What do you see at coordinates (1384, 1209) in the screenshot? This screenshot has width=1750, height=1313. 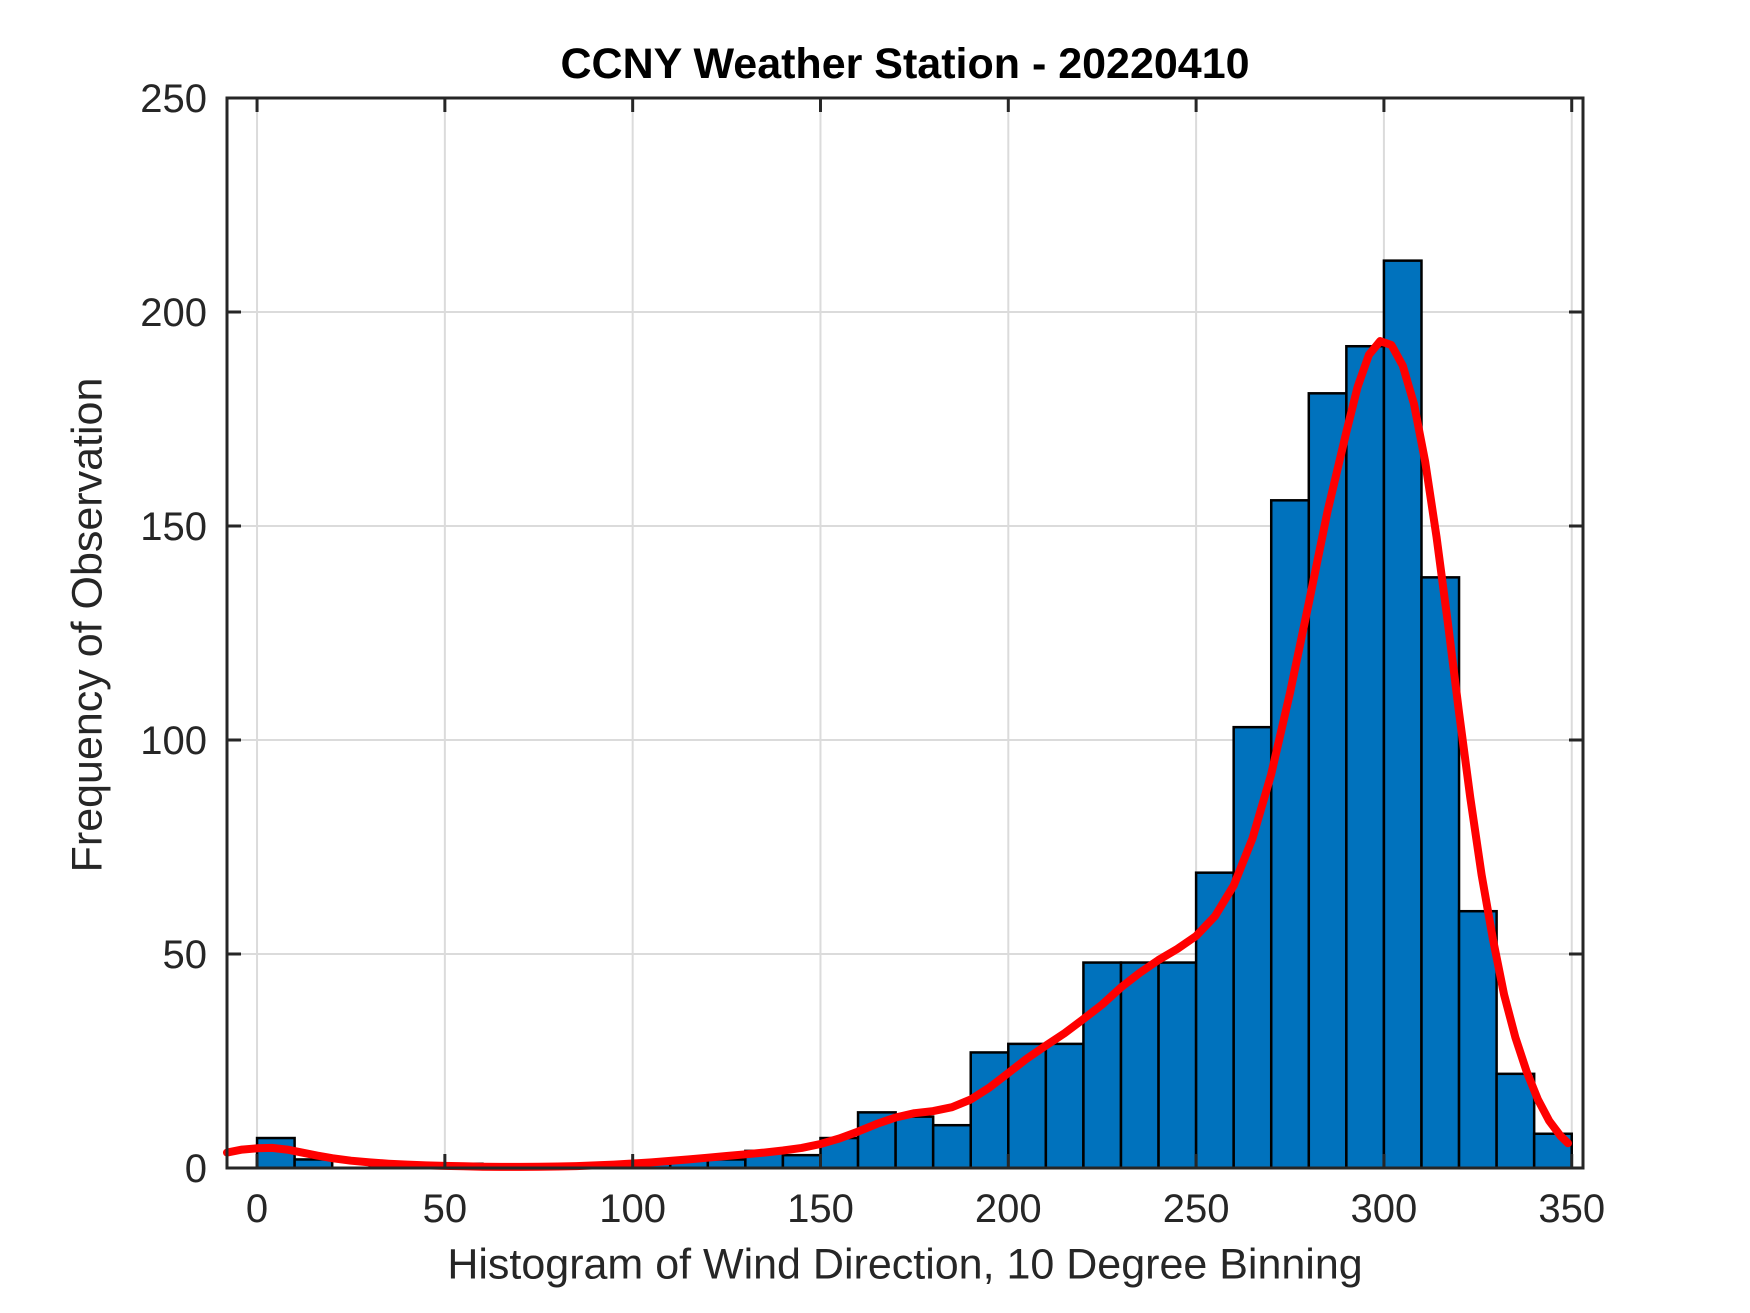 I see `x-tick-label: 300` at bounding box center [1384, 1209].